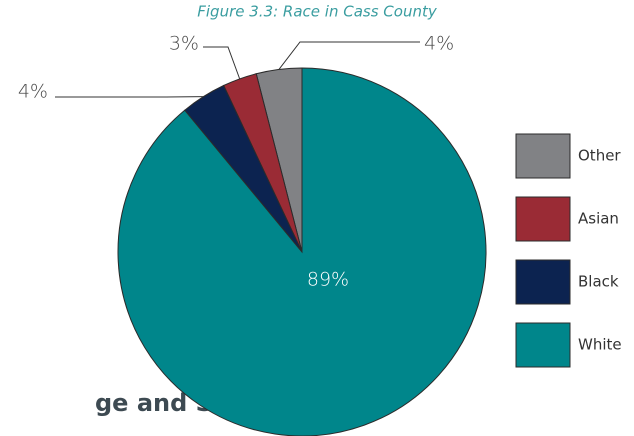 The width and height of the screenshot is (634, 436). I want to click on legend-label: Black, so click(598, 282).